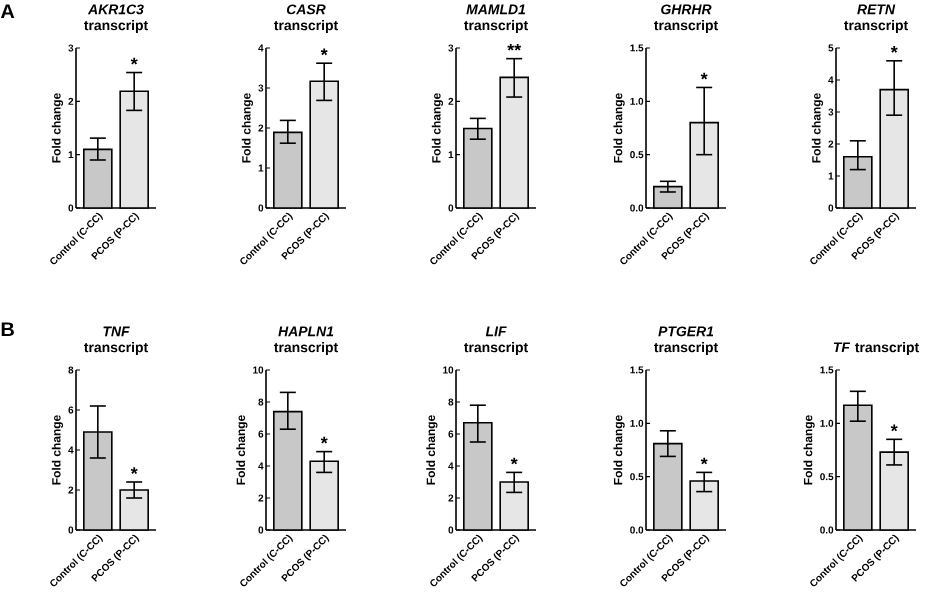 Image resolution: width=948 pixels, height=616 pixels. What do you see at coordinates (7, 11) in the screenshot?
I see `text: A` at bounding box center [7, 11].